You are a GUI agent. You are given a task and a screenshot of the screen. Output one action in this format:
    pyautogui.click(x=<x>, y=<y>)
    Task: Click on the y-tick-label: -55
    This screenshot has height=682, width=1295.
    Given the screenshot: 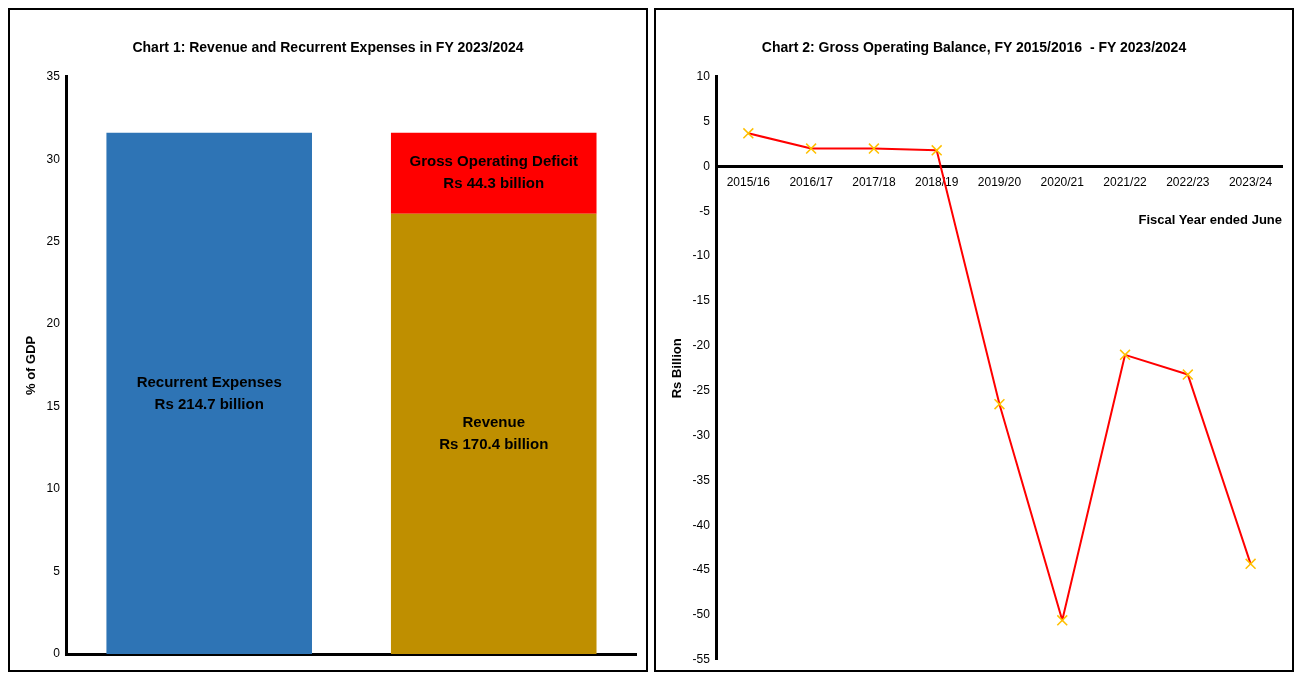 What is the action you would take?
    pyautogui.click(x=701, y=659)
    